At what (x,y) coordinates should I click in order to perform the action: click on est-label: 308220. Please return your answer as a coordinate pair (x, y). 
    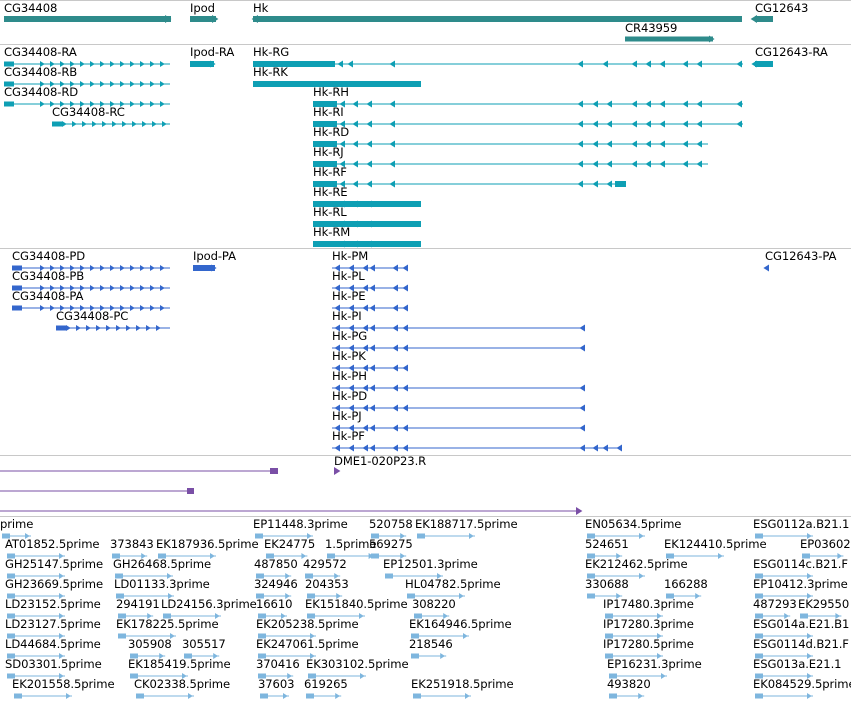
    Looking at the image, I should click on (434, 604).